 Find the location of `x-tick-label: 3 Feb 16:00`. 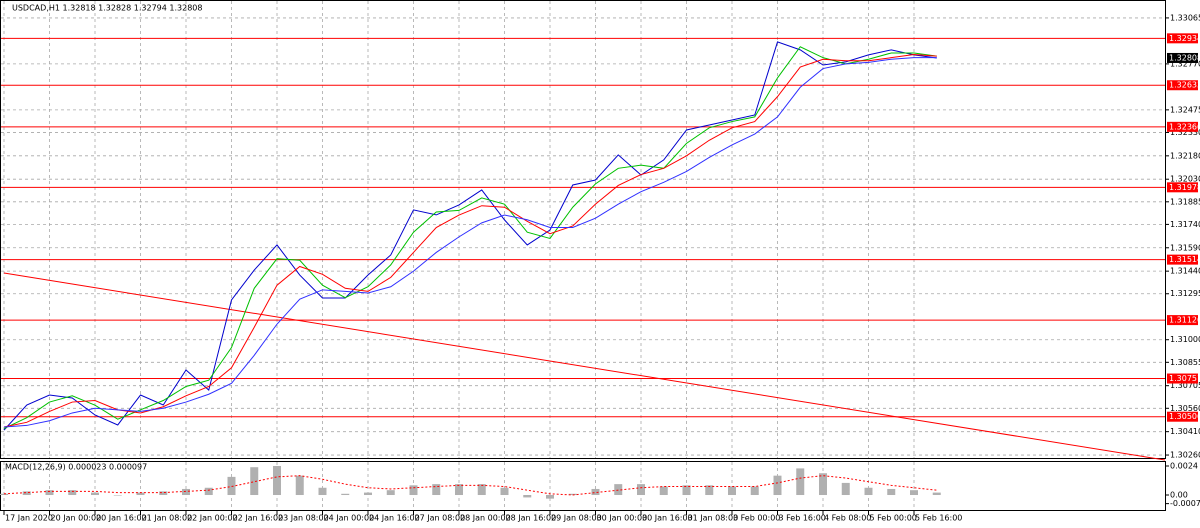

x-tick-label: 3 Feb 16:00 is located at coordinates (802, 518).